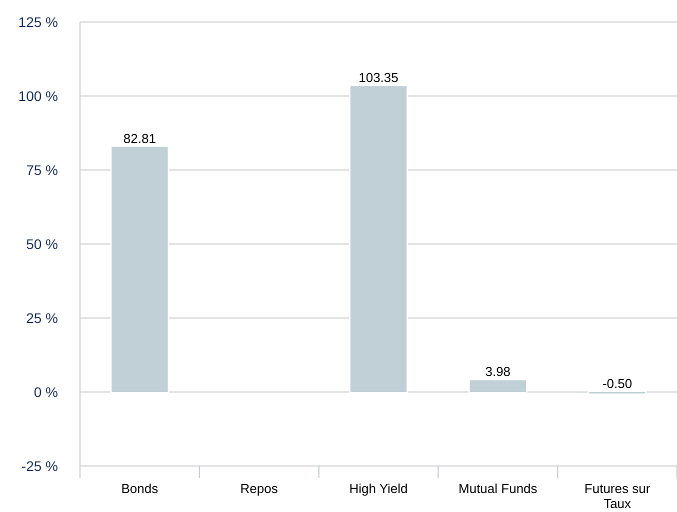  What do you see at coordinates (617, 383) in the screenshot?
I see `data-label: -0.50` at bounding box center [617, 383].